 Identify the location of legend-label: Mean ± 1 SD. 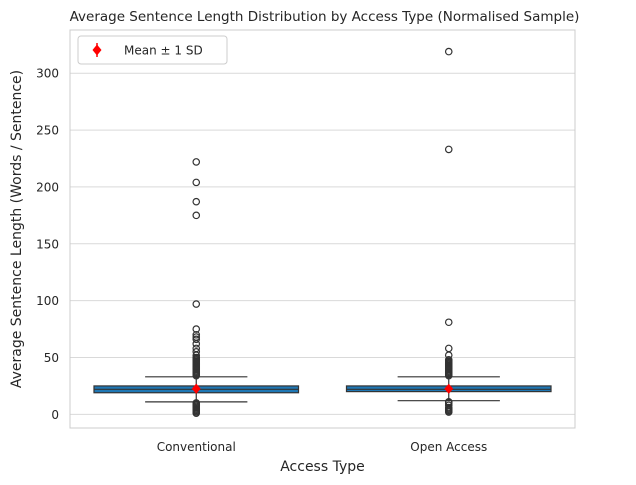
(163, 51).